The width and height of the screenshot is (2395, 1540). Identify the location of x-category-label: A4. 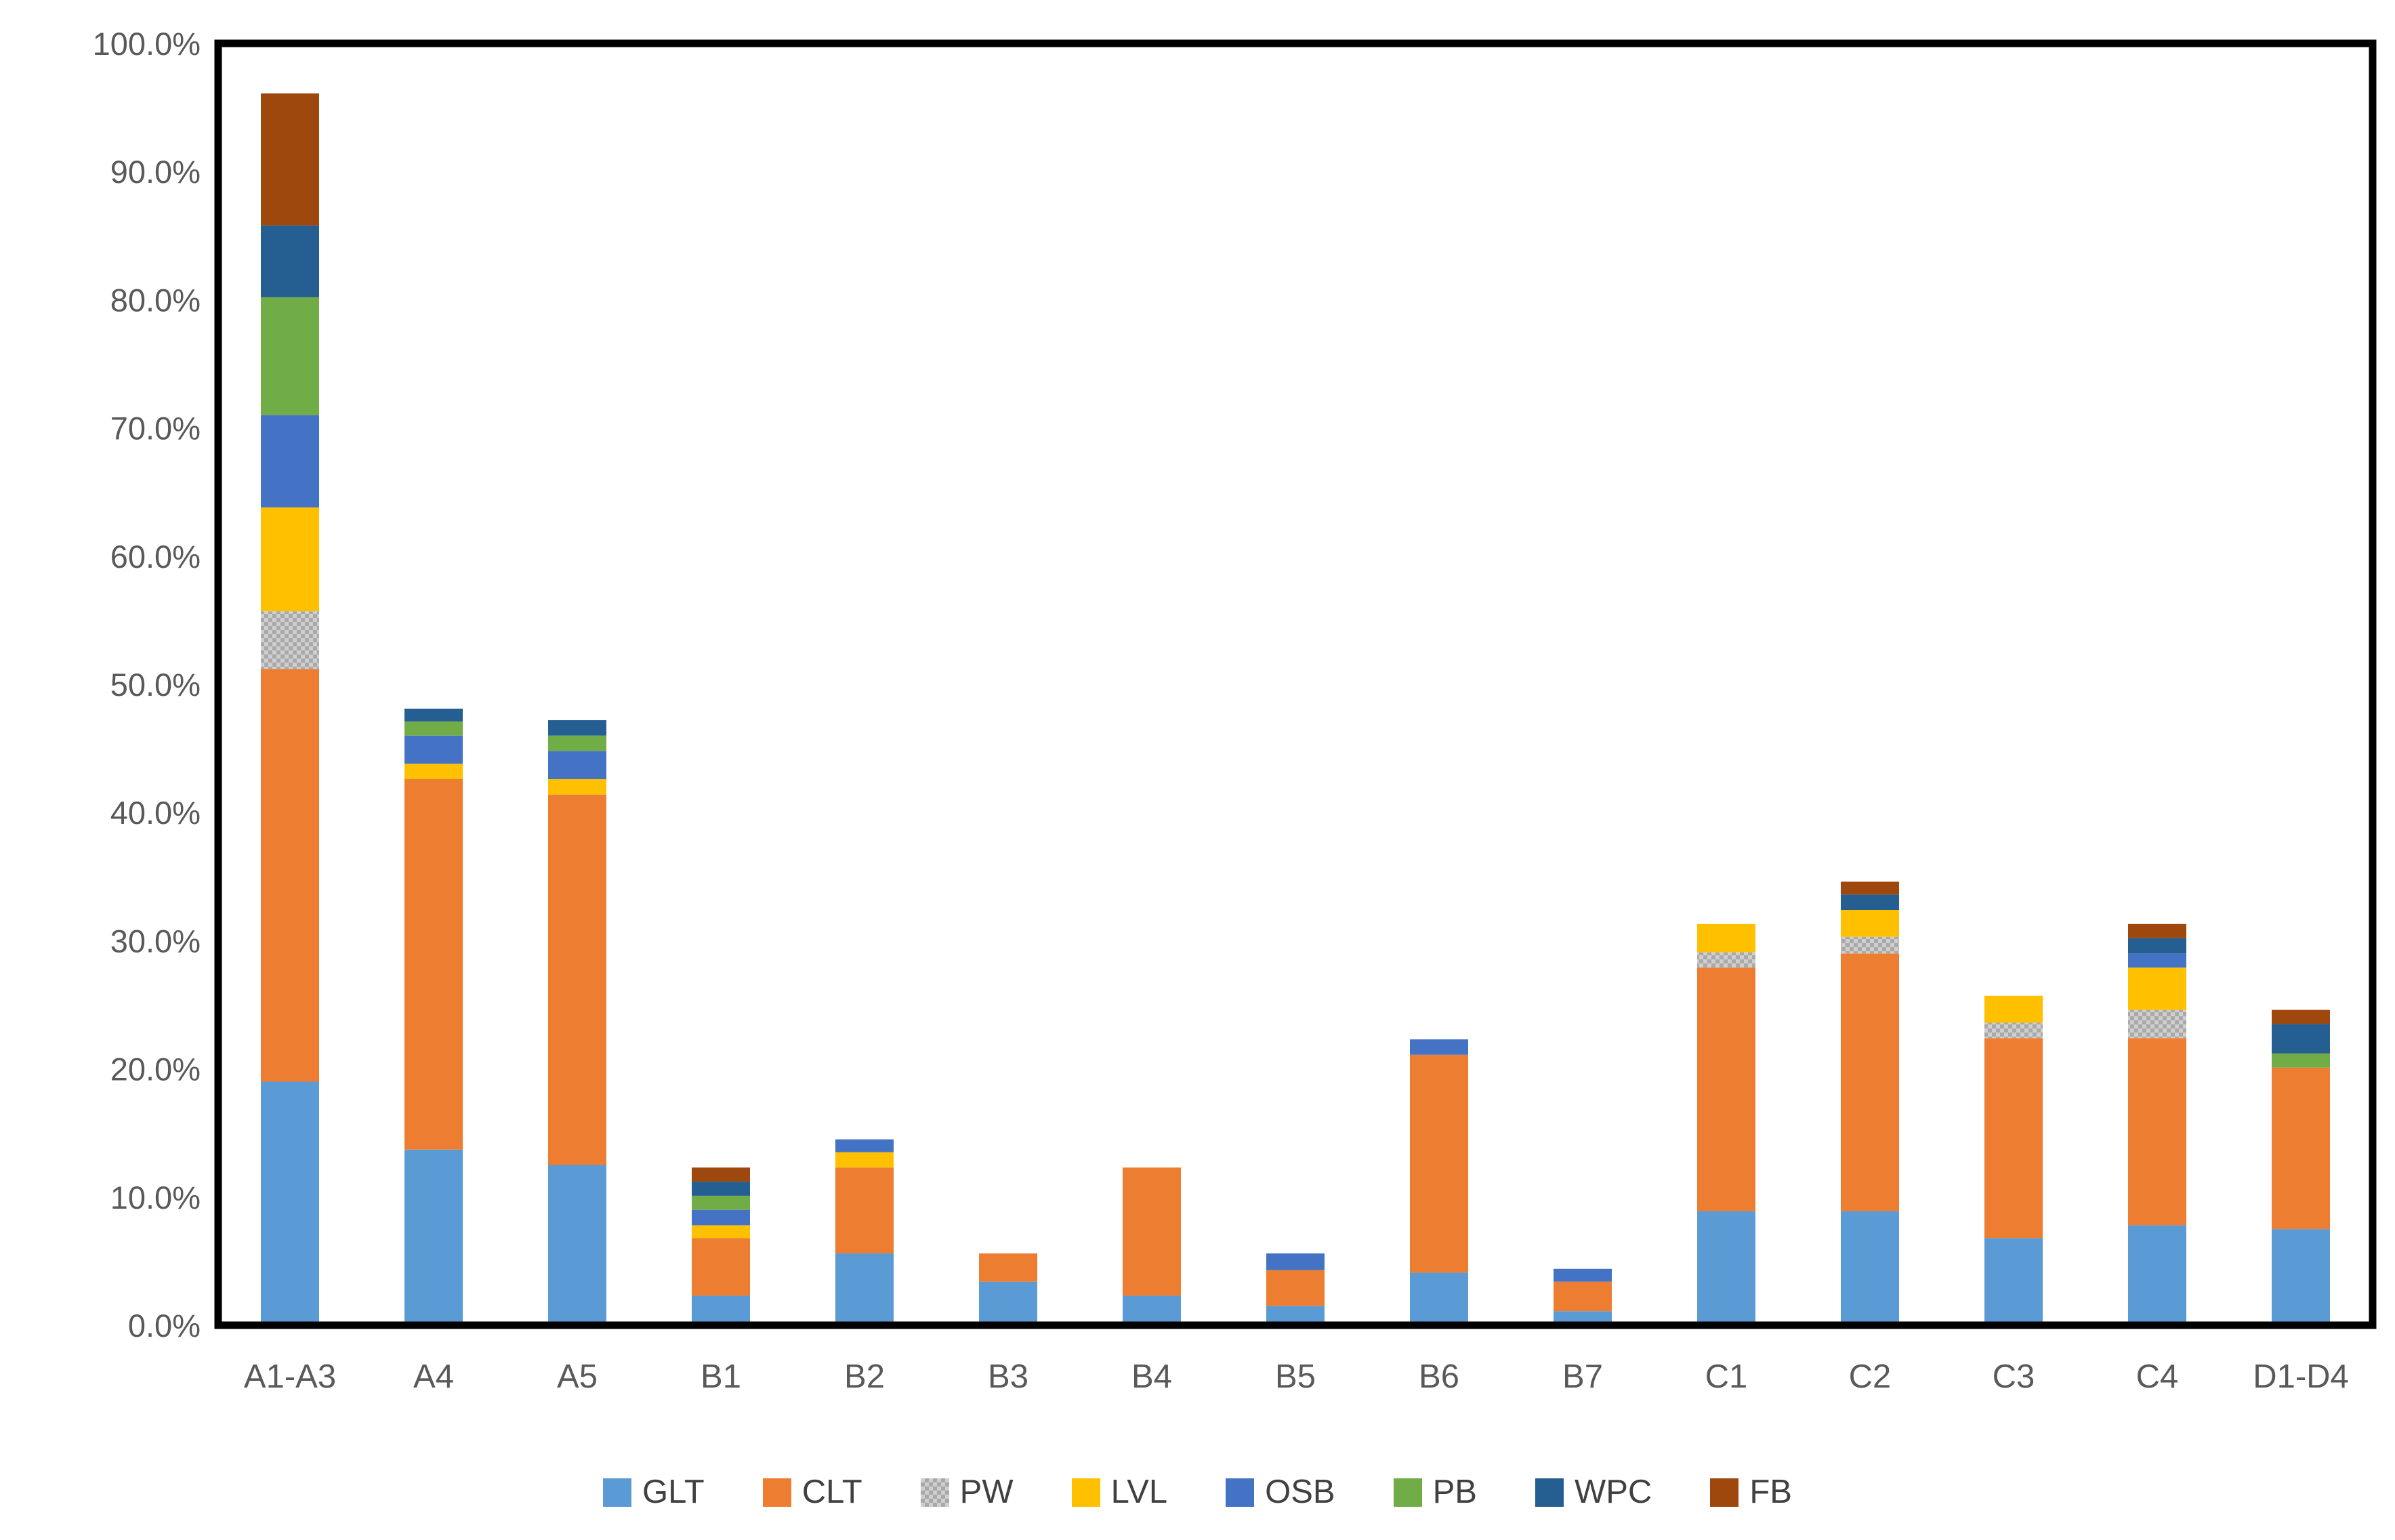
(433, 1376).